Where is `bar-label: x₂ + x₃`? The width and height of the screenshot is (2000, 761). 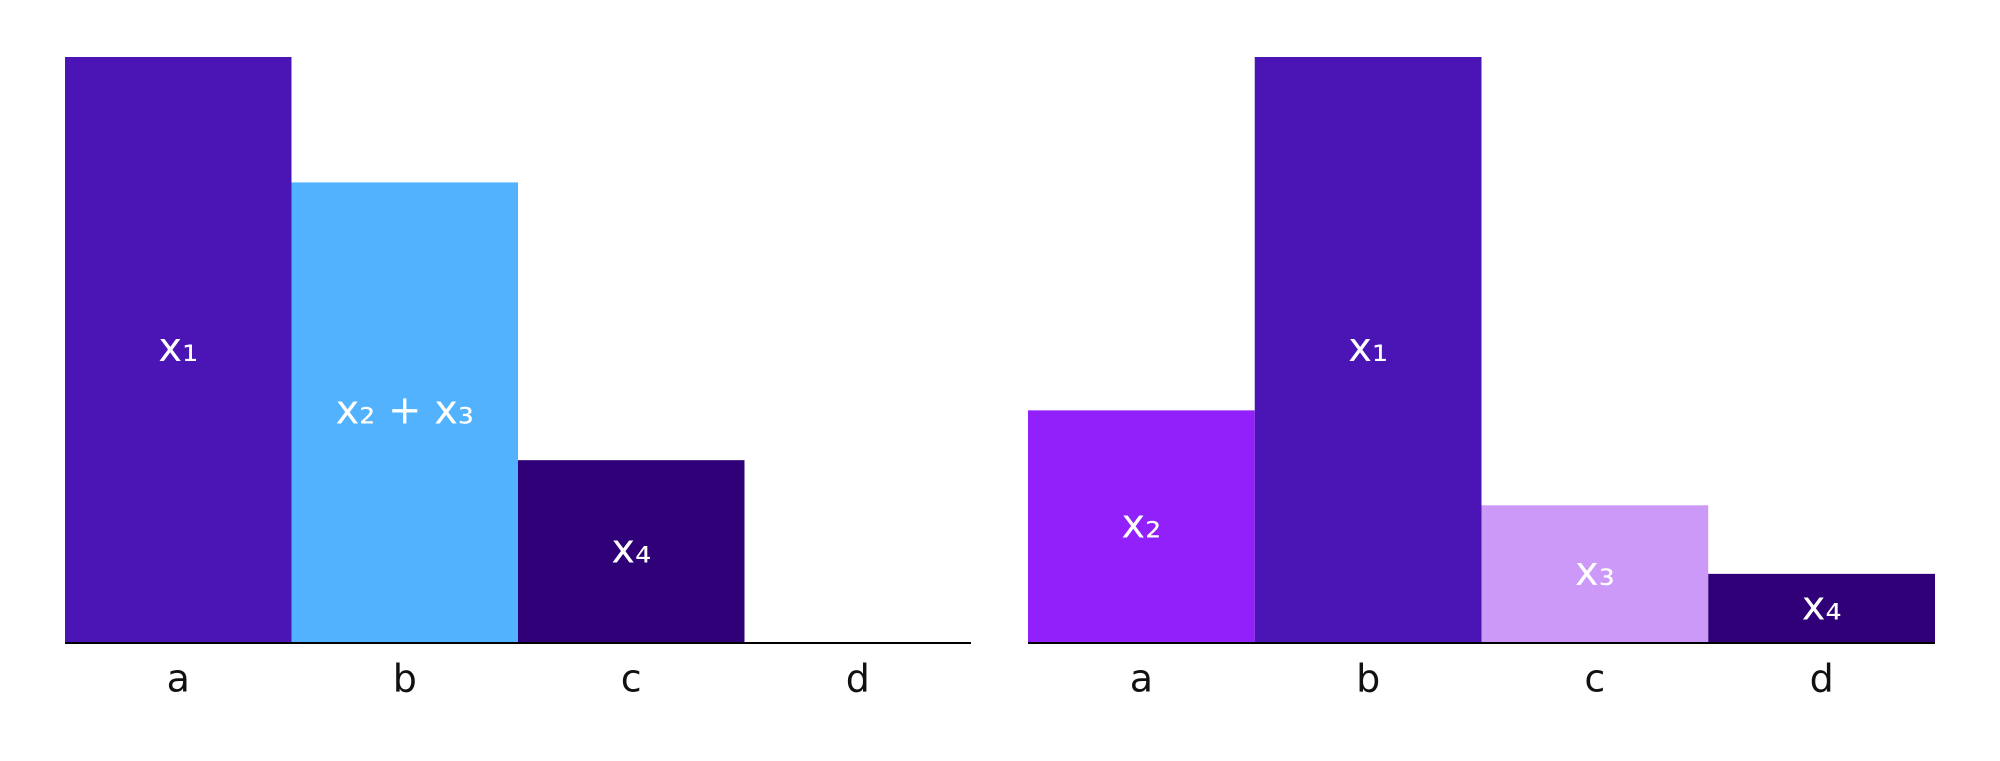
bar-label: x₂ + x₃ is located at coordinates (405, 411).